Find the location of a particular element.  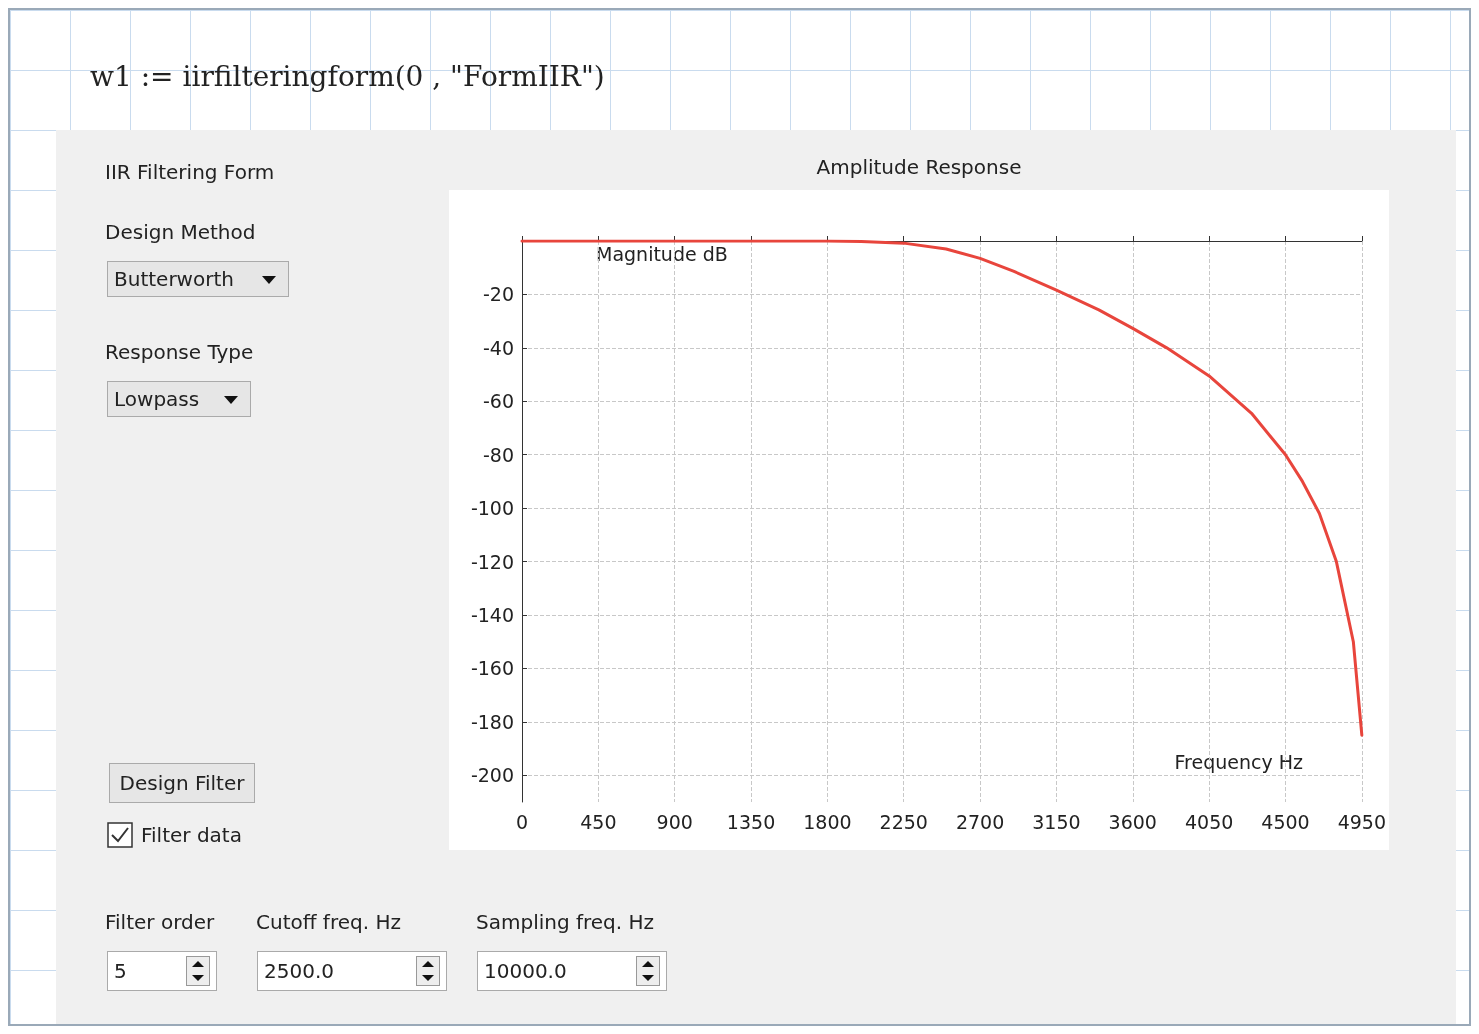

y-tick-label: -160 is located at coordinates (492, 668).